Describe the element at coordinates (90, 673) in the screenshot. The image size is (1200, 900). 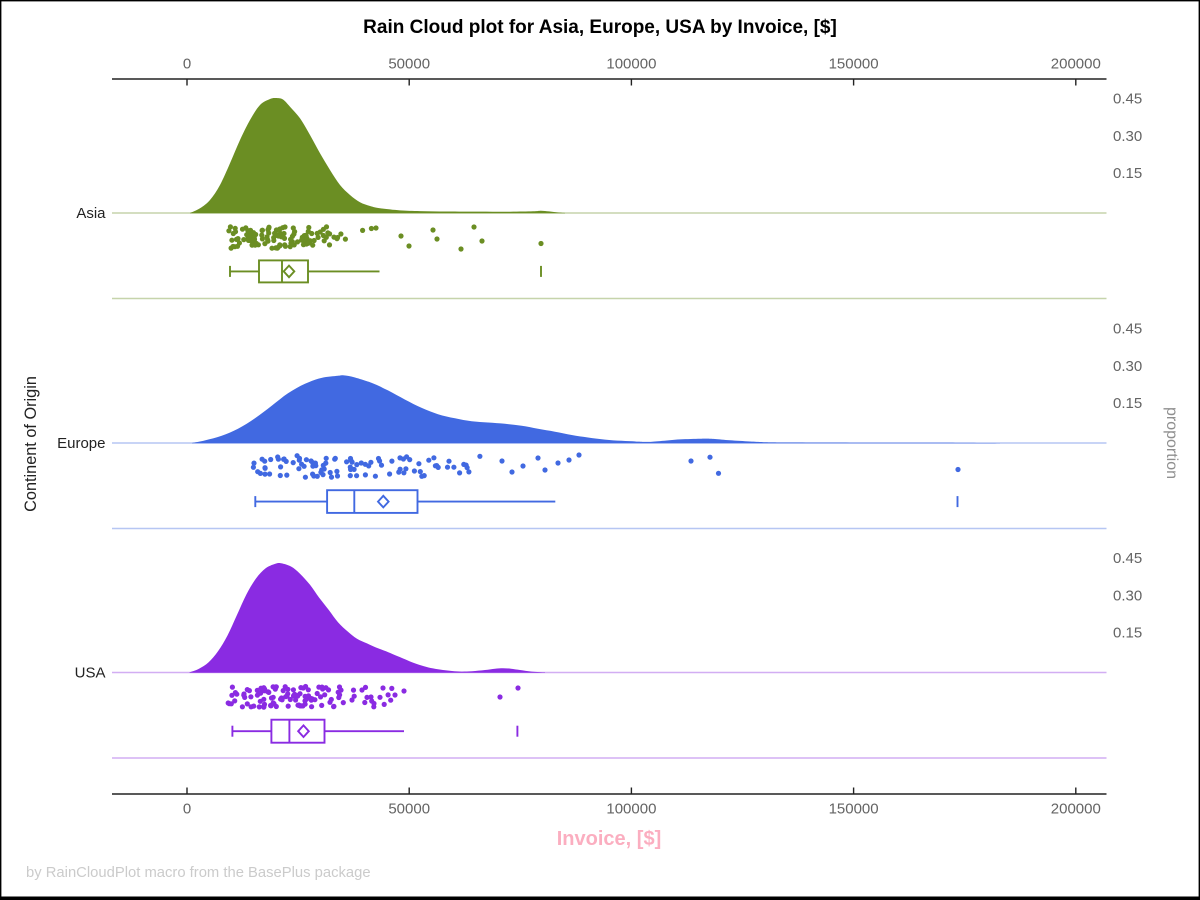
I see `svg-text: USA` at that location.